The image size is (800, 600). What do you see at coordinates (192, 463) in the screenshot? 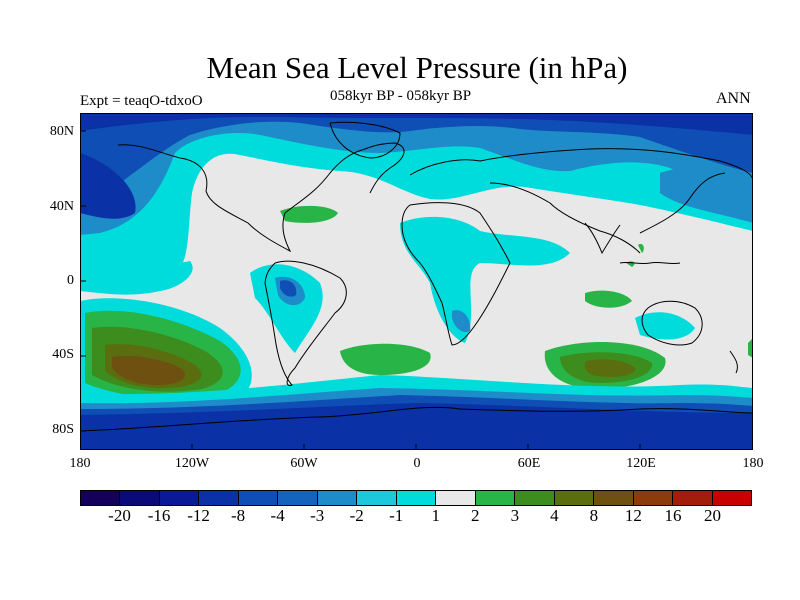
I see `lon-label-120w: 120W` at bounding box center [192, 463].